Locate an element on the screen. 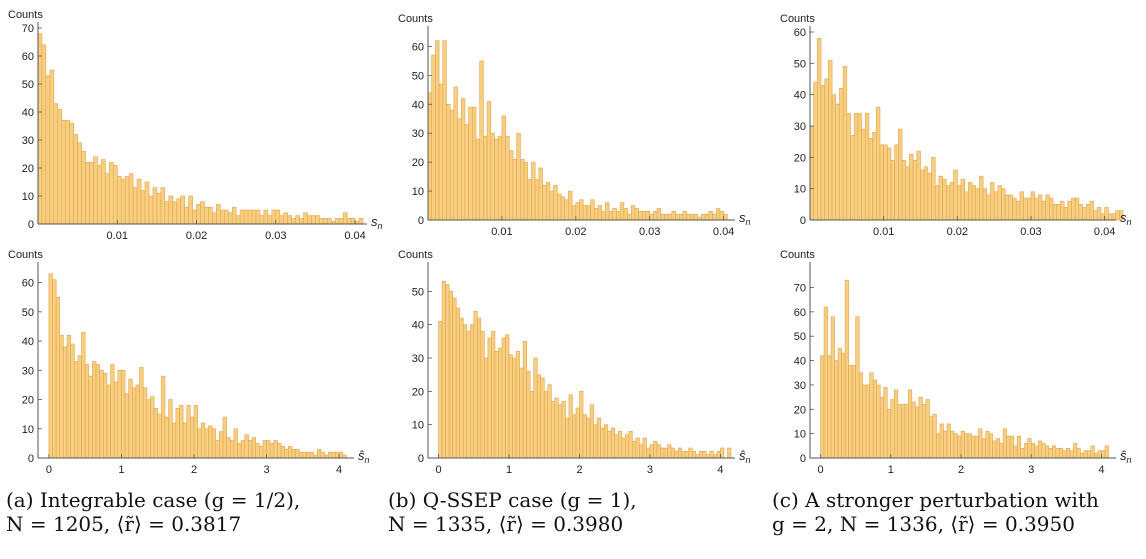  x-tick-label: 2 is located at coordinates (579, 470).